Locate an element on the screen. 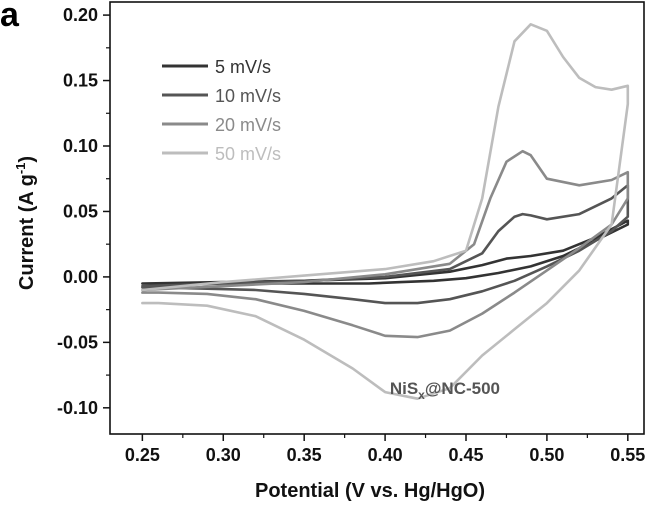 The height and width of the screenshot is (506, 652). legend-label-1: 5 mV/s is located at coordinates (243, 67).